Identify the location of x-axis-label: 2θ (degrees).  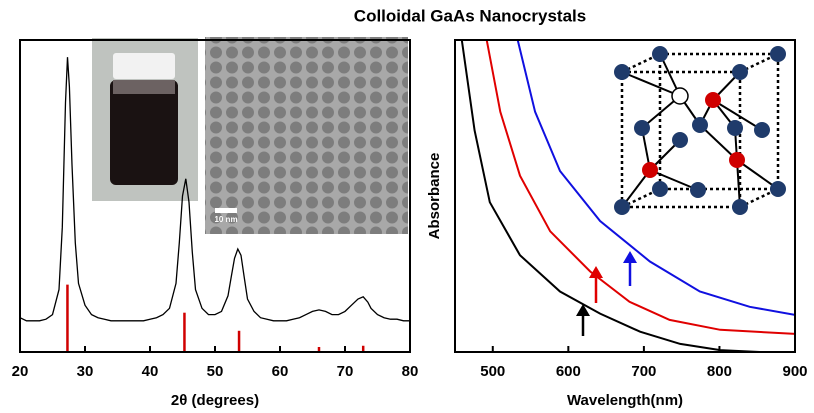
(215, 400).